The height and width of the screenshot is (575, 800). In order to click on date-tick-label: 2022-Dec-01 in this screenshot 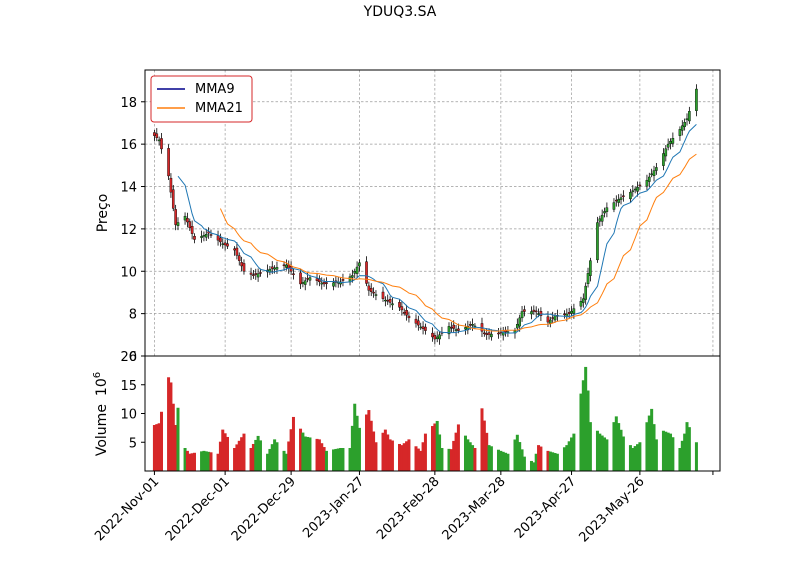, I will do `click(198, 509)`.